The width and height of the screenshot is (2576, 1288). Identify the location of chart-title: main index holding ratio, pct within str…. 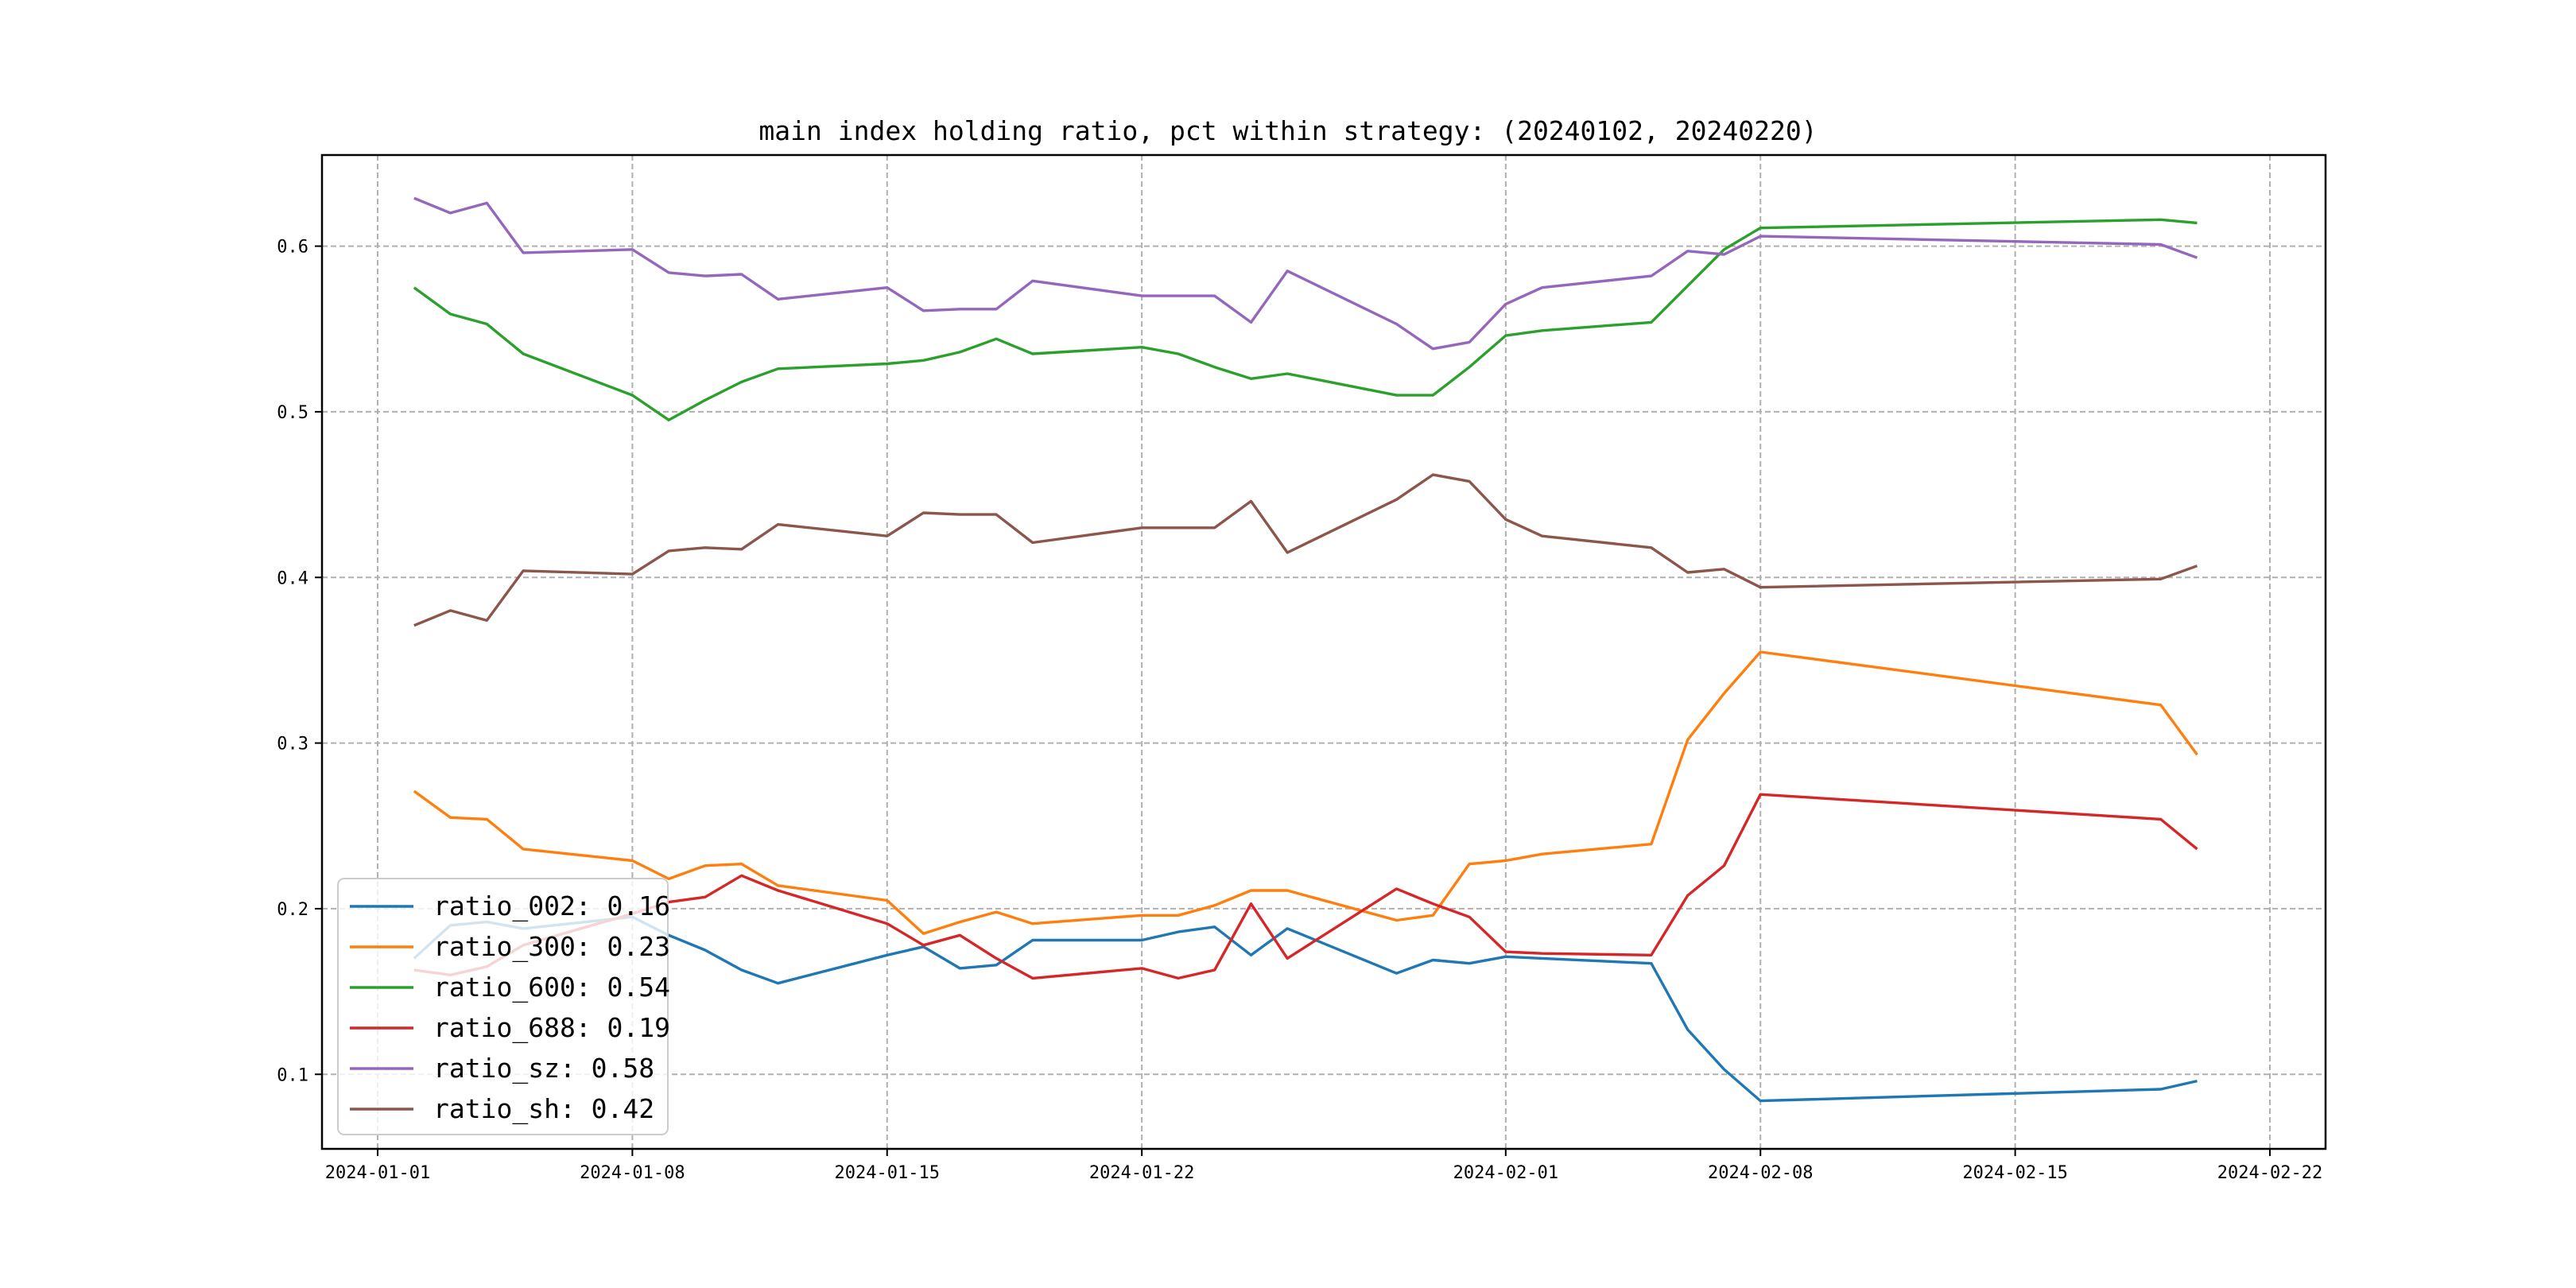
(1288, 131).